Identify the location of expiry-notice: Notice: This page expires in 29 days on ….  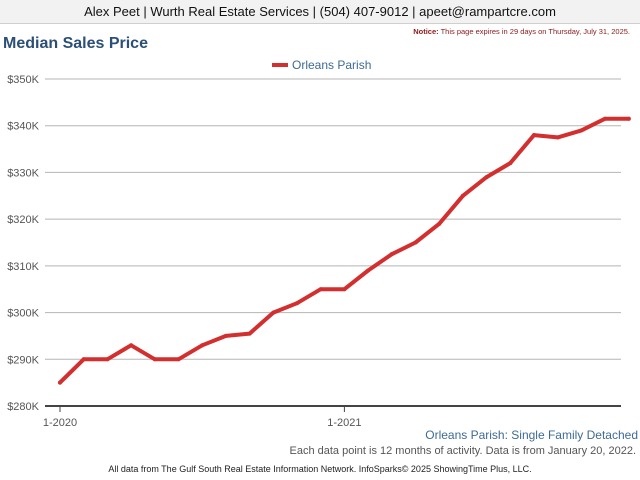
(521, 31).